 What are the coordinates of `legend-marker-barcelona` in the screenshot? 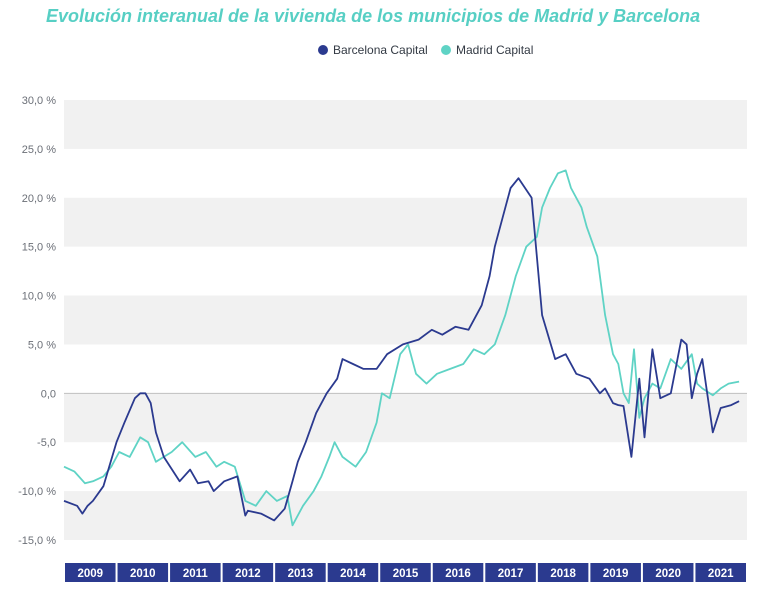 It's located at (323, 50).